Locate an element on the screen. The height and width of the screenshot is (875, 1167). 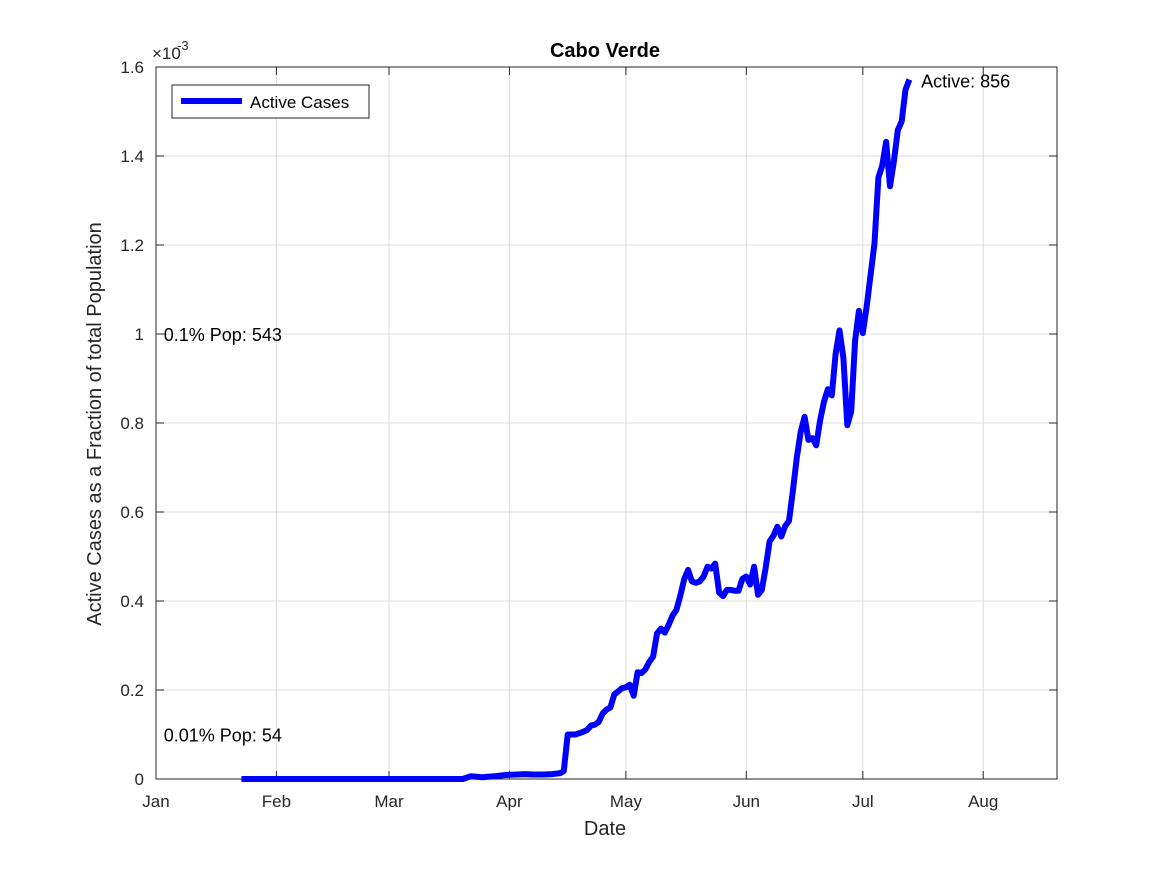
legend-label-active-cases: Active Cases is located at coordinates (299, 102).